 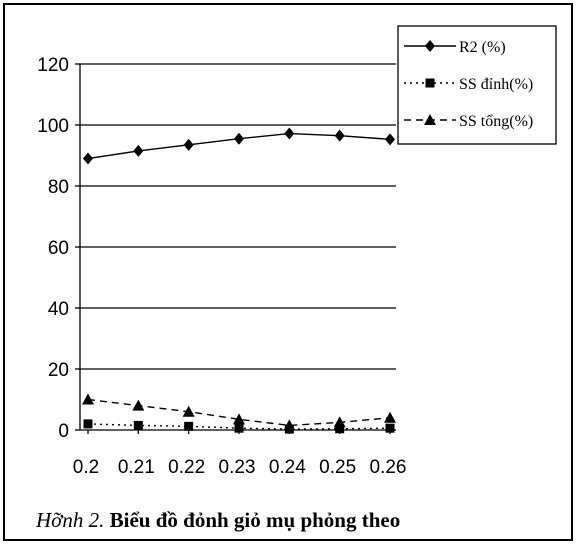 I want to click on figure-caption: Hỡnh 2. Biểu đồ đỏnh giỏ mụ phỏng theo, so click(x=218, y=520).